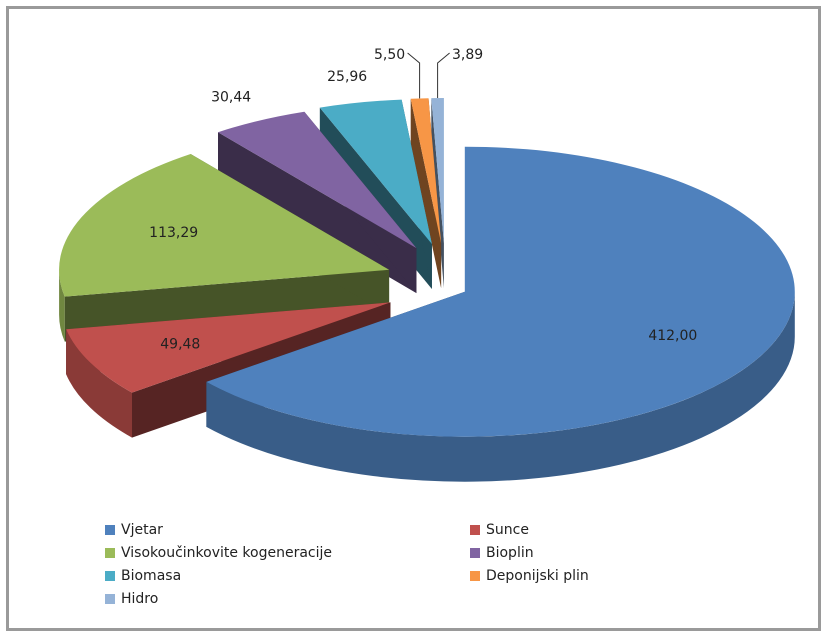 The height and width of the screenshot is (643, 833). I want to click on data-label: 3,89, so click(467, 55).